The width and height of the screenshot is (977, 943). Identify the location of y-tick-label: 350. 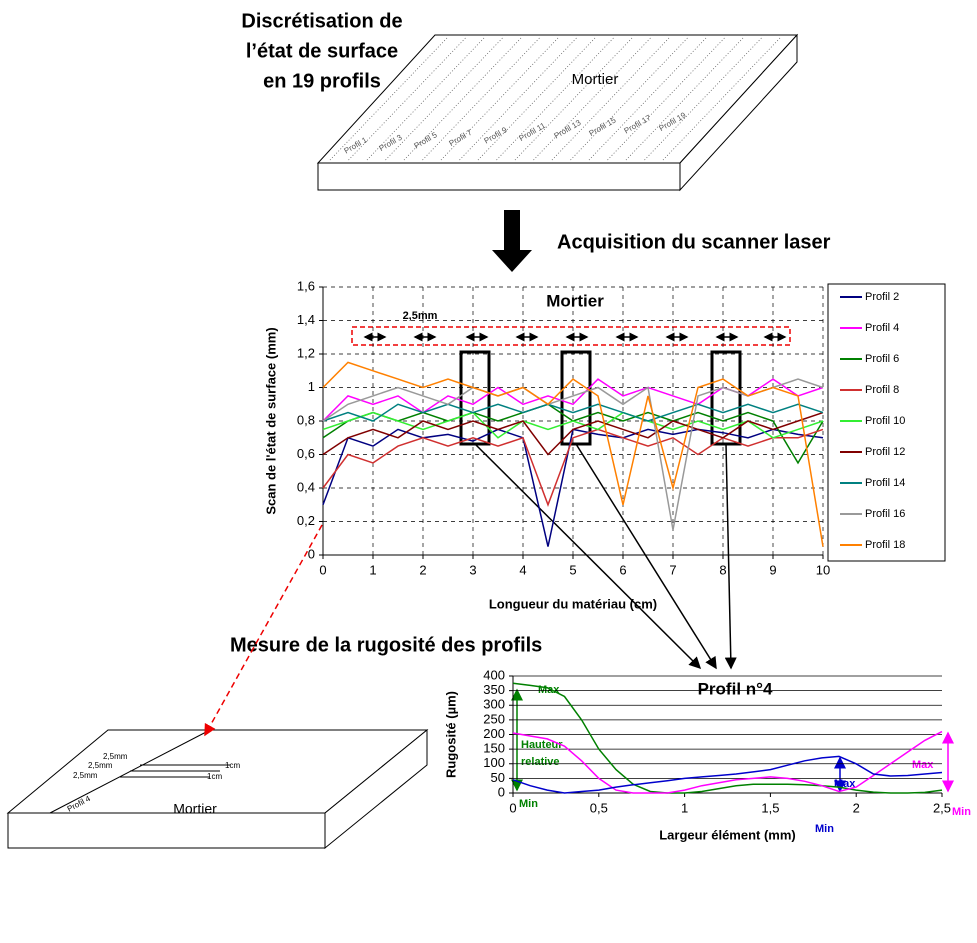
(494, 689).